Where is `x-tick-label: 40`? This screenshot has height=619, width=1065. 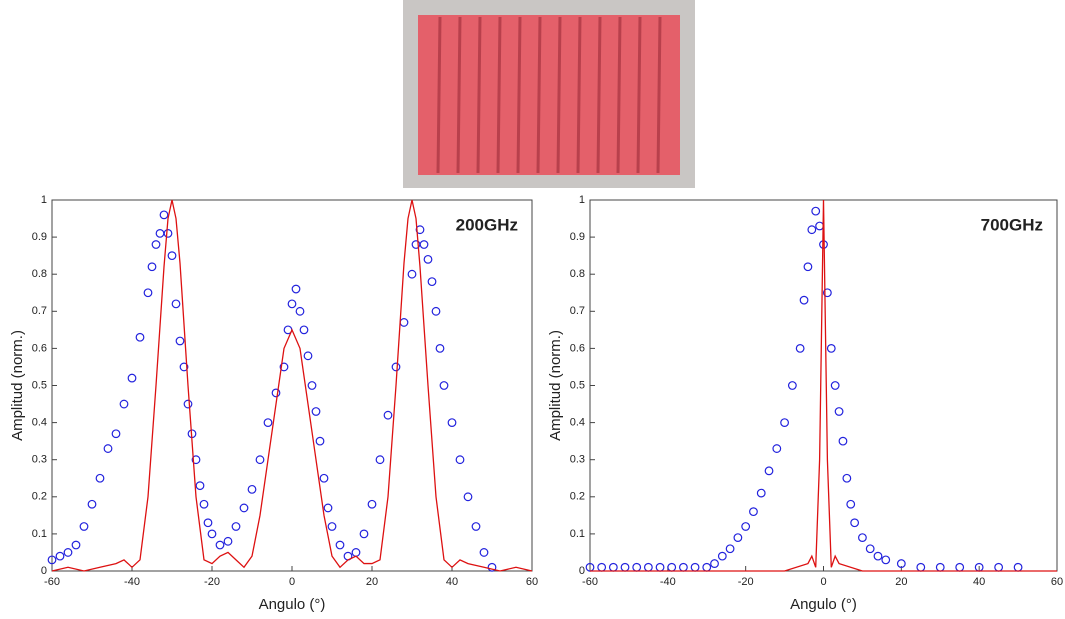 x-tick-label: 40 is located at coordinates (979, 582).